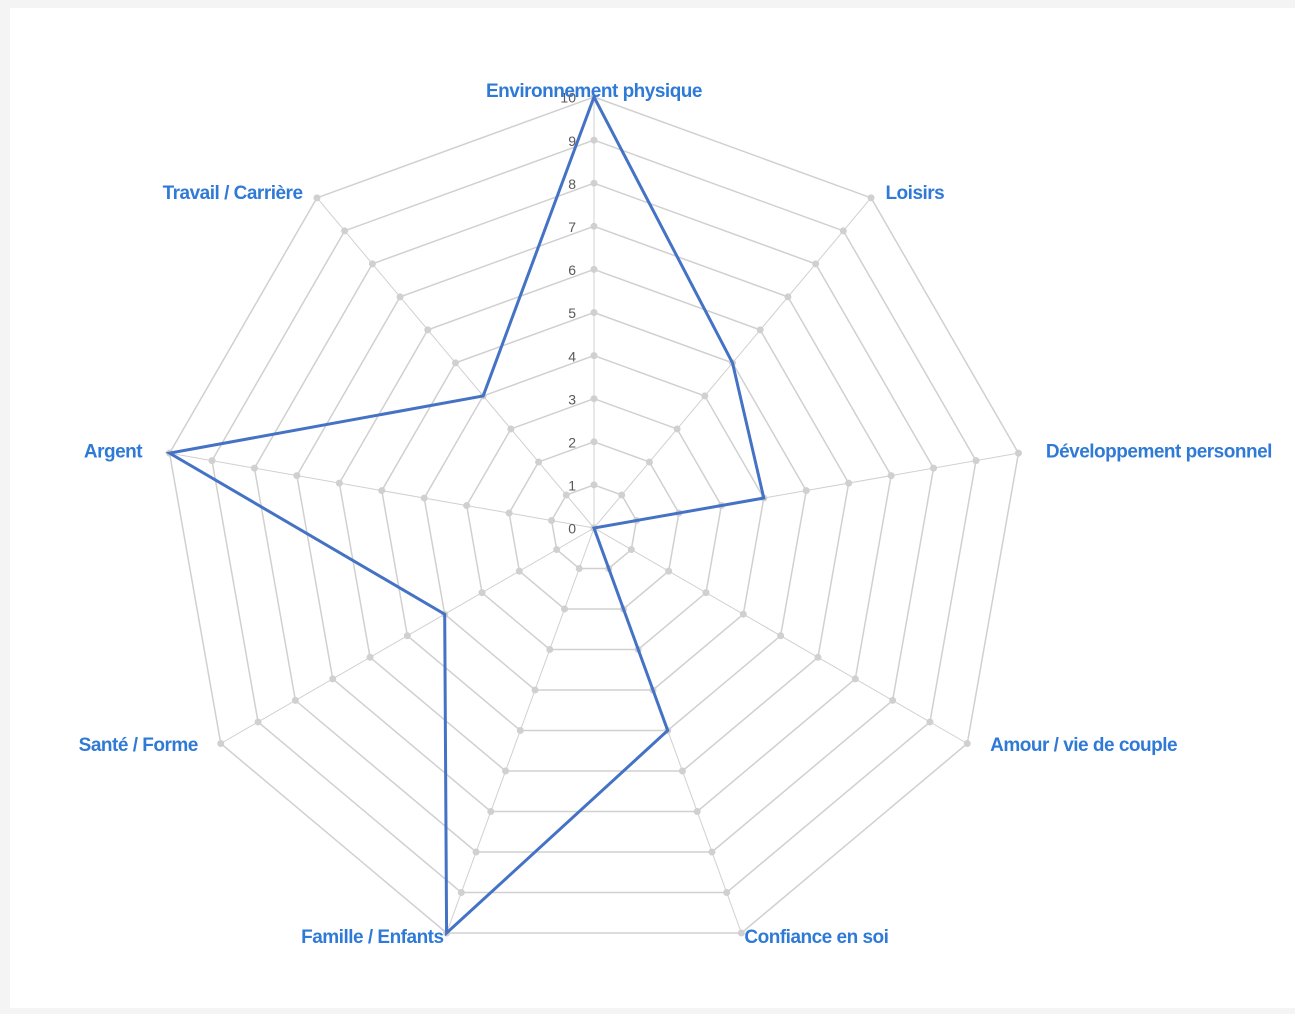 Image resolution: width=1295 pixels, height=1014 pixels. What do you see at coordinates (572, 356) in the screenshot?
I see `y-tick-label: 4` at bounding box center [572, 356].